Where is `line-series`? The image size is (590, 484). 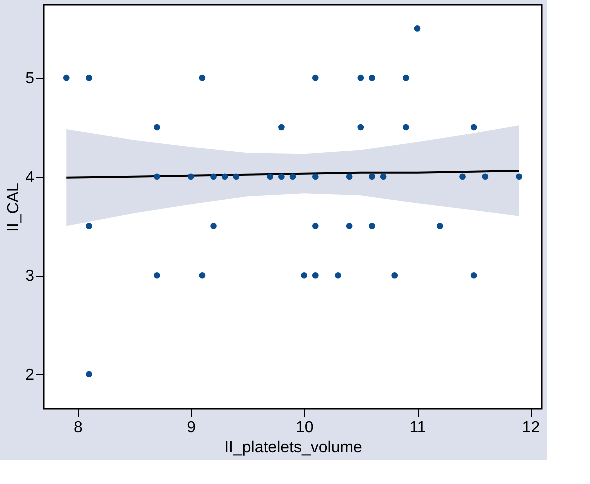 line-series is located at coordinates (293, 174).